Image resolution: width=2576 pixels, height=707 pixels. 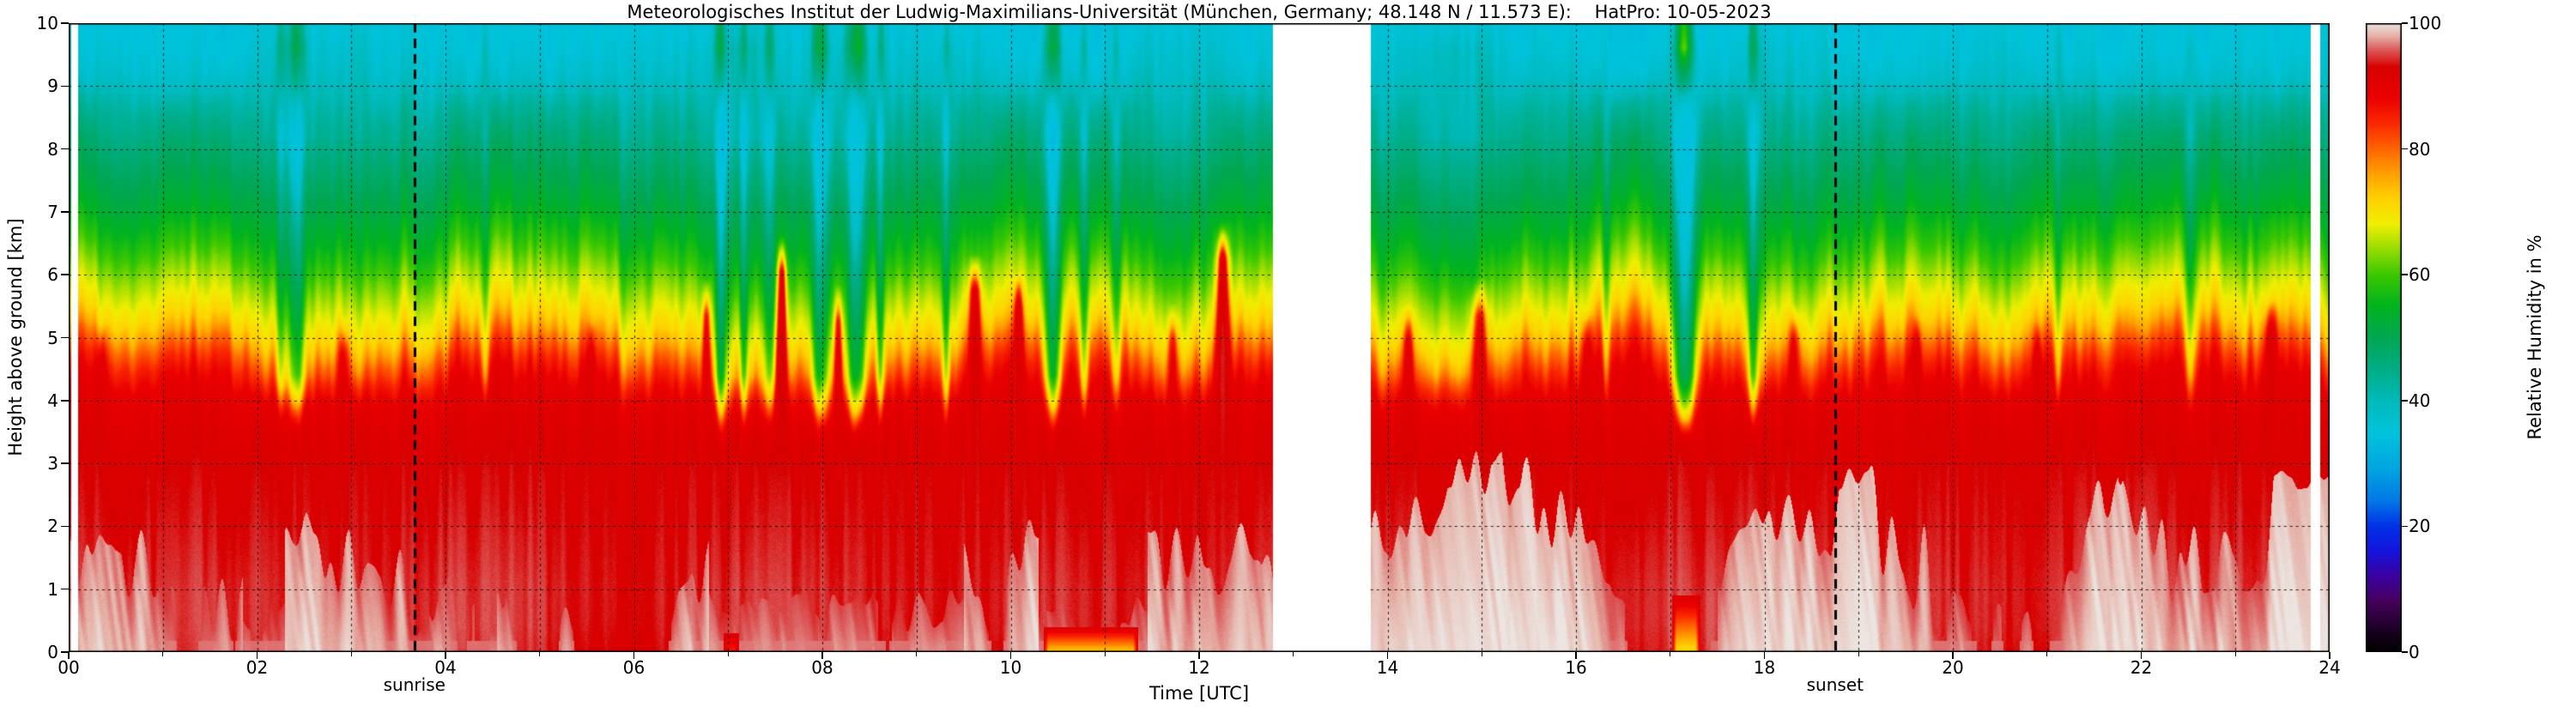 What do you see at coordinates (2141, 667) in the screenshot?
I see `x-tick-label: 22` at bounding box center [2141, 667].